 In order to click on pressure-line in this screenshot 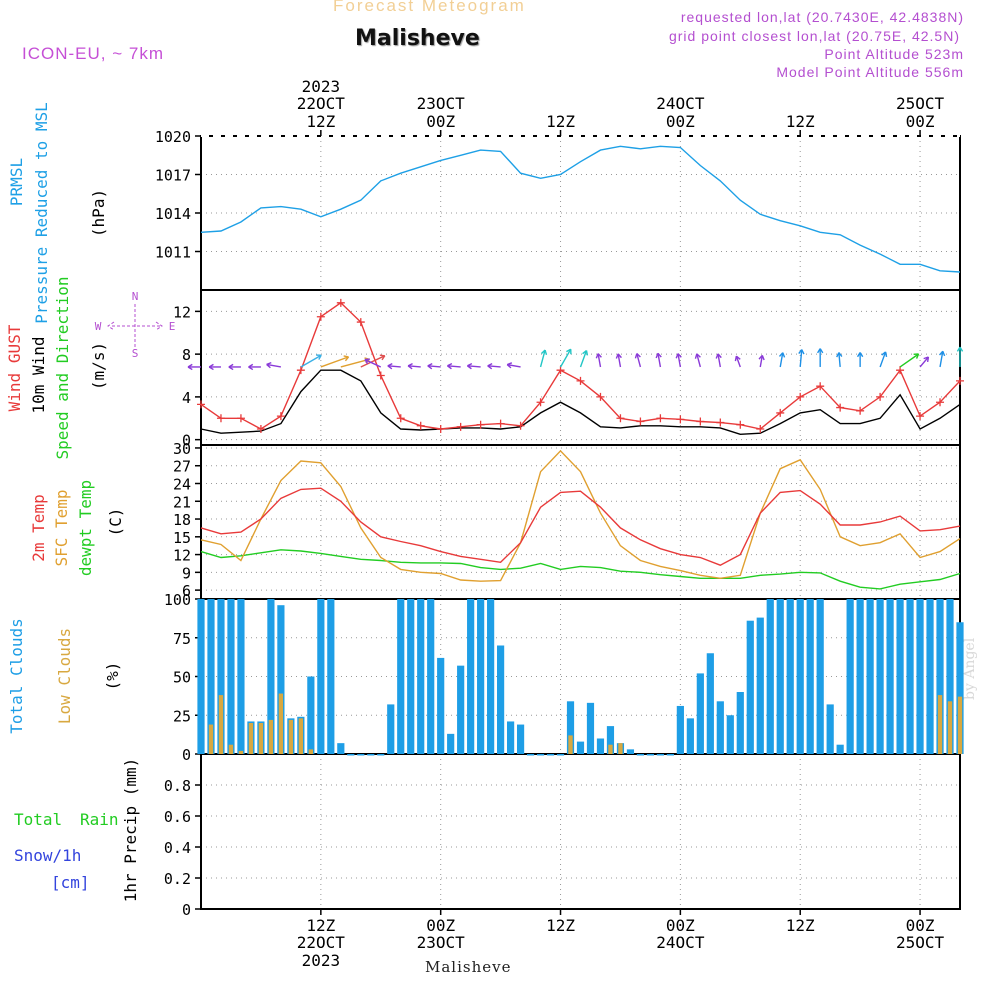, I will do `click(580, 209)`.